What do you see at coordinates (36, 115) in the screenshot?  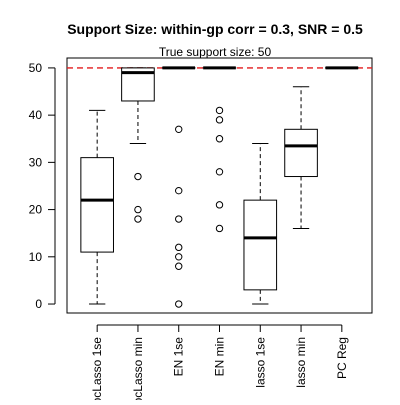 I see `y-tick-label: 40` at bounding box center [36, 115].